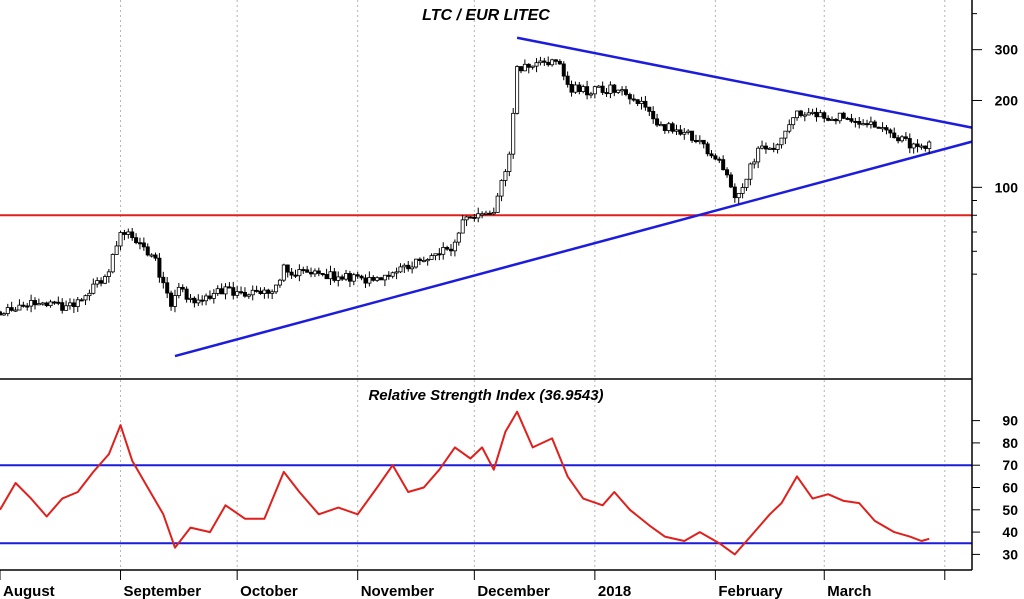 This screenshot has height=599, width=1024. I want to click on price-tick-label: 200, so click(1007, 100).